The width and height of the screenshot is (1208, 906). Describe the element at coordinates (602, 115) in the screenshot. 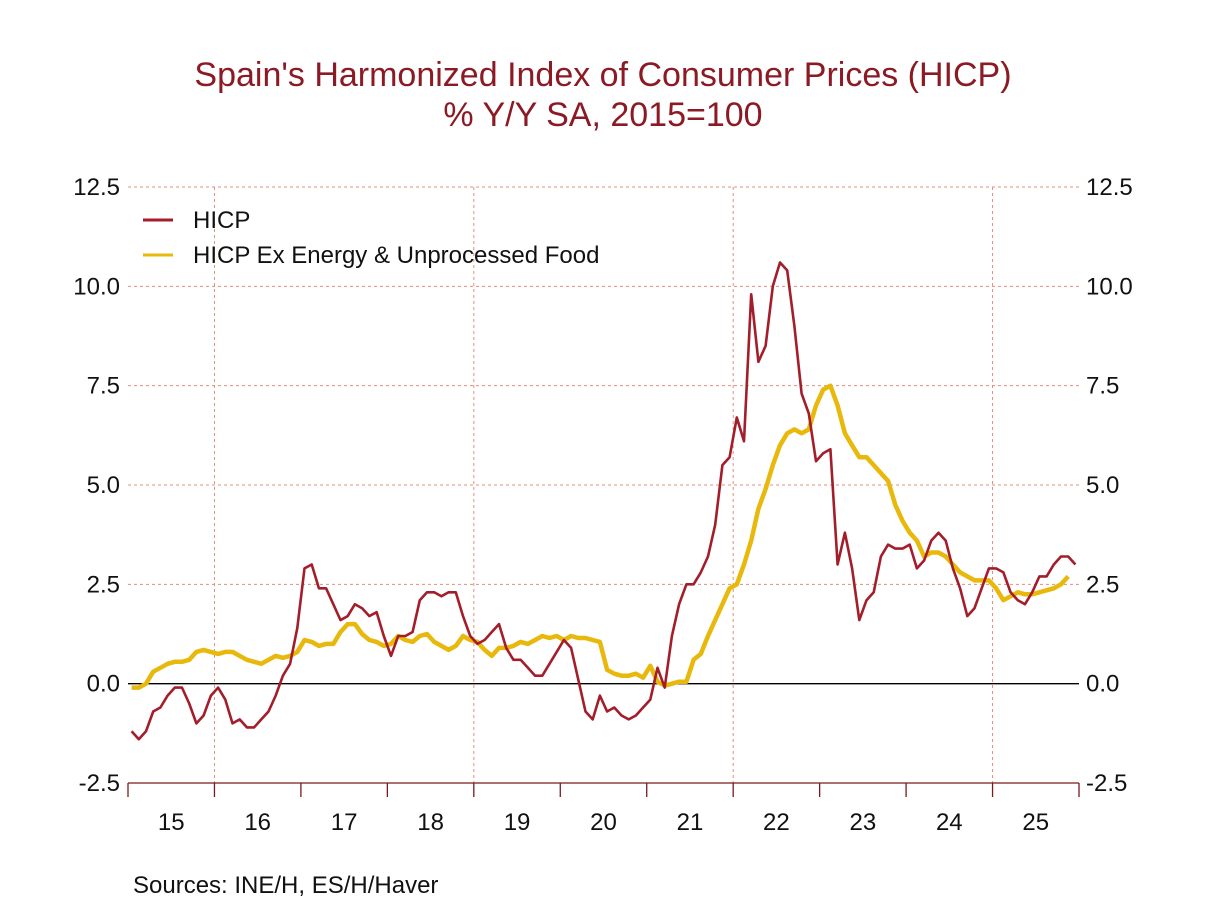

I see `chart-subtitle: % Y/Y SA, 2015=100` at that location.